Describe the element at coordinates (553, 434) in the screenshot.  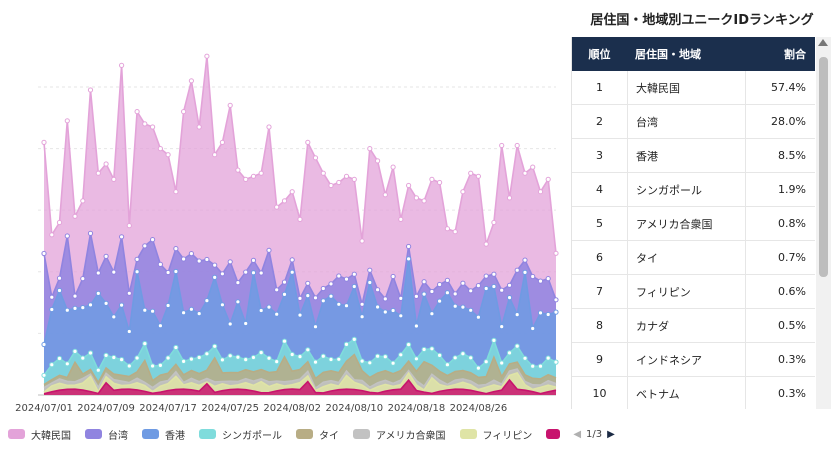
I see `legend-item-more` at that location.